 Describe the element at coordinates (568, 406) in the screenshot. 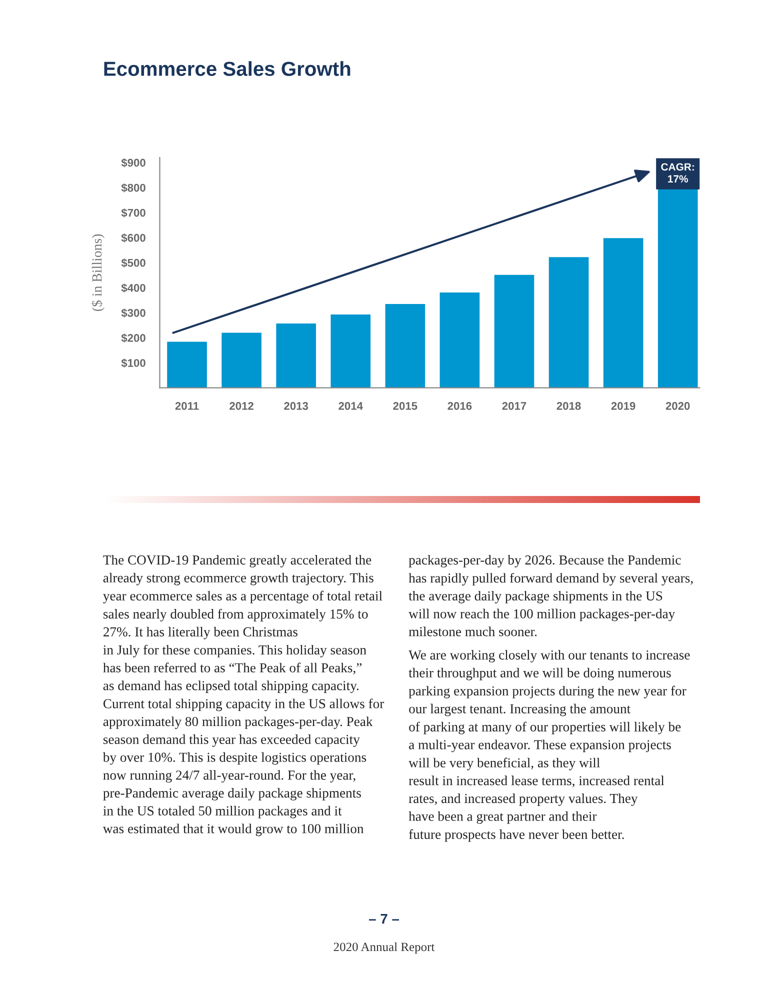

I see `x-tick-label: 2018` at that location.